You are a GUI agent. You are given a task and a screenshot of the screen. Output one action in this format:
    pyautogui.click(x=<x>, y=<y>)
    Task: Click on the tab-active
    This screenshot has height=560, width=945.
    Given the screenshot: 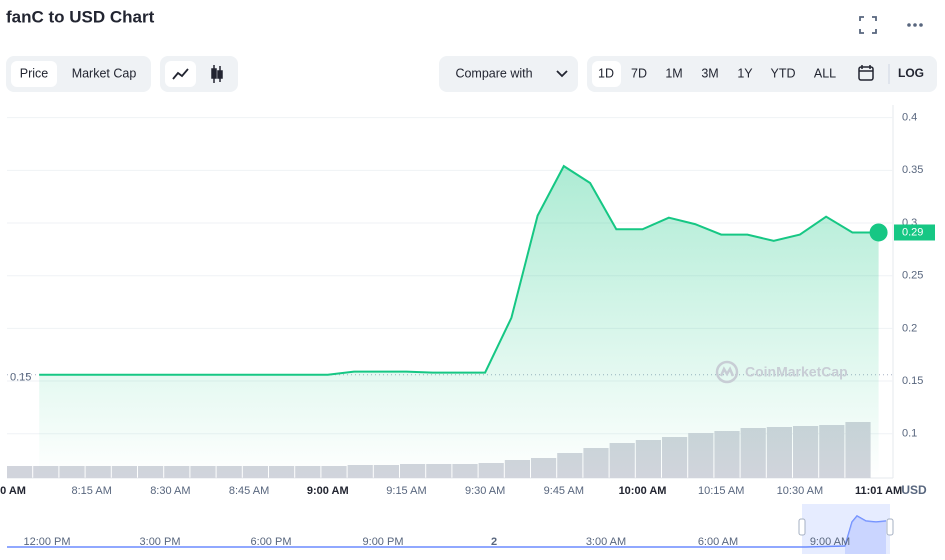 What is the action you would take?
    pyautogui.click(x=34, y=74)
    